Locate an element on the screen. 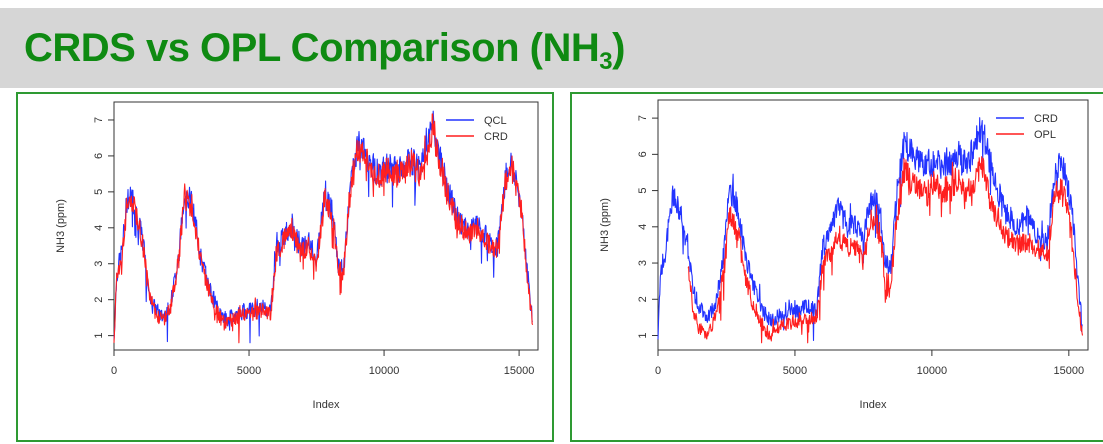  title-subscript: 3 is located at coordinates (605, 61).